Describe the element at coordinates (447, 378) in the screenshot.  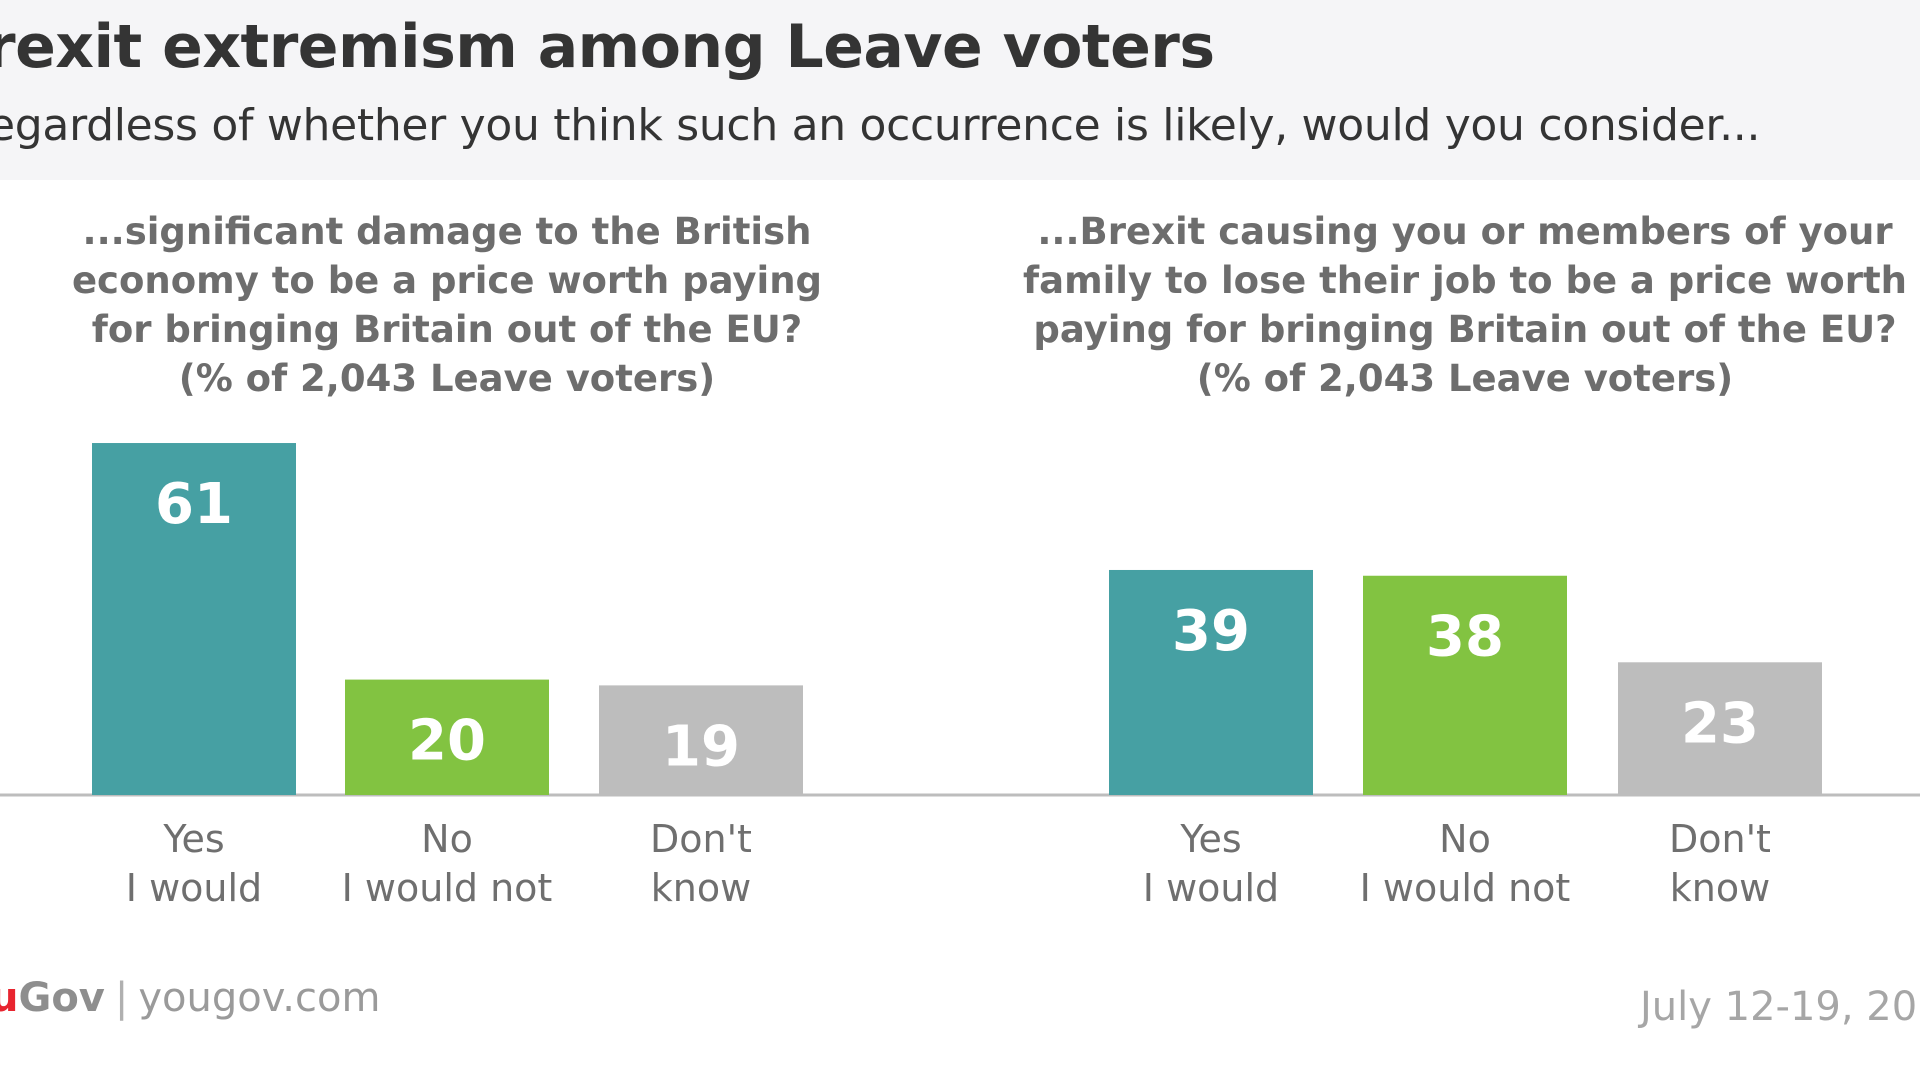
I see `question-line-1-4: (% of 2,043 Leave voters)` at that location.